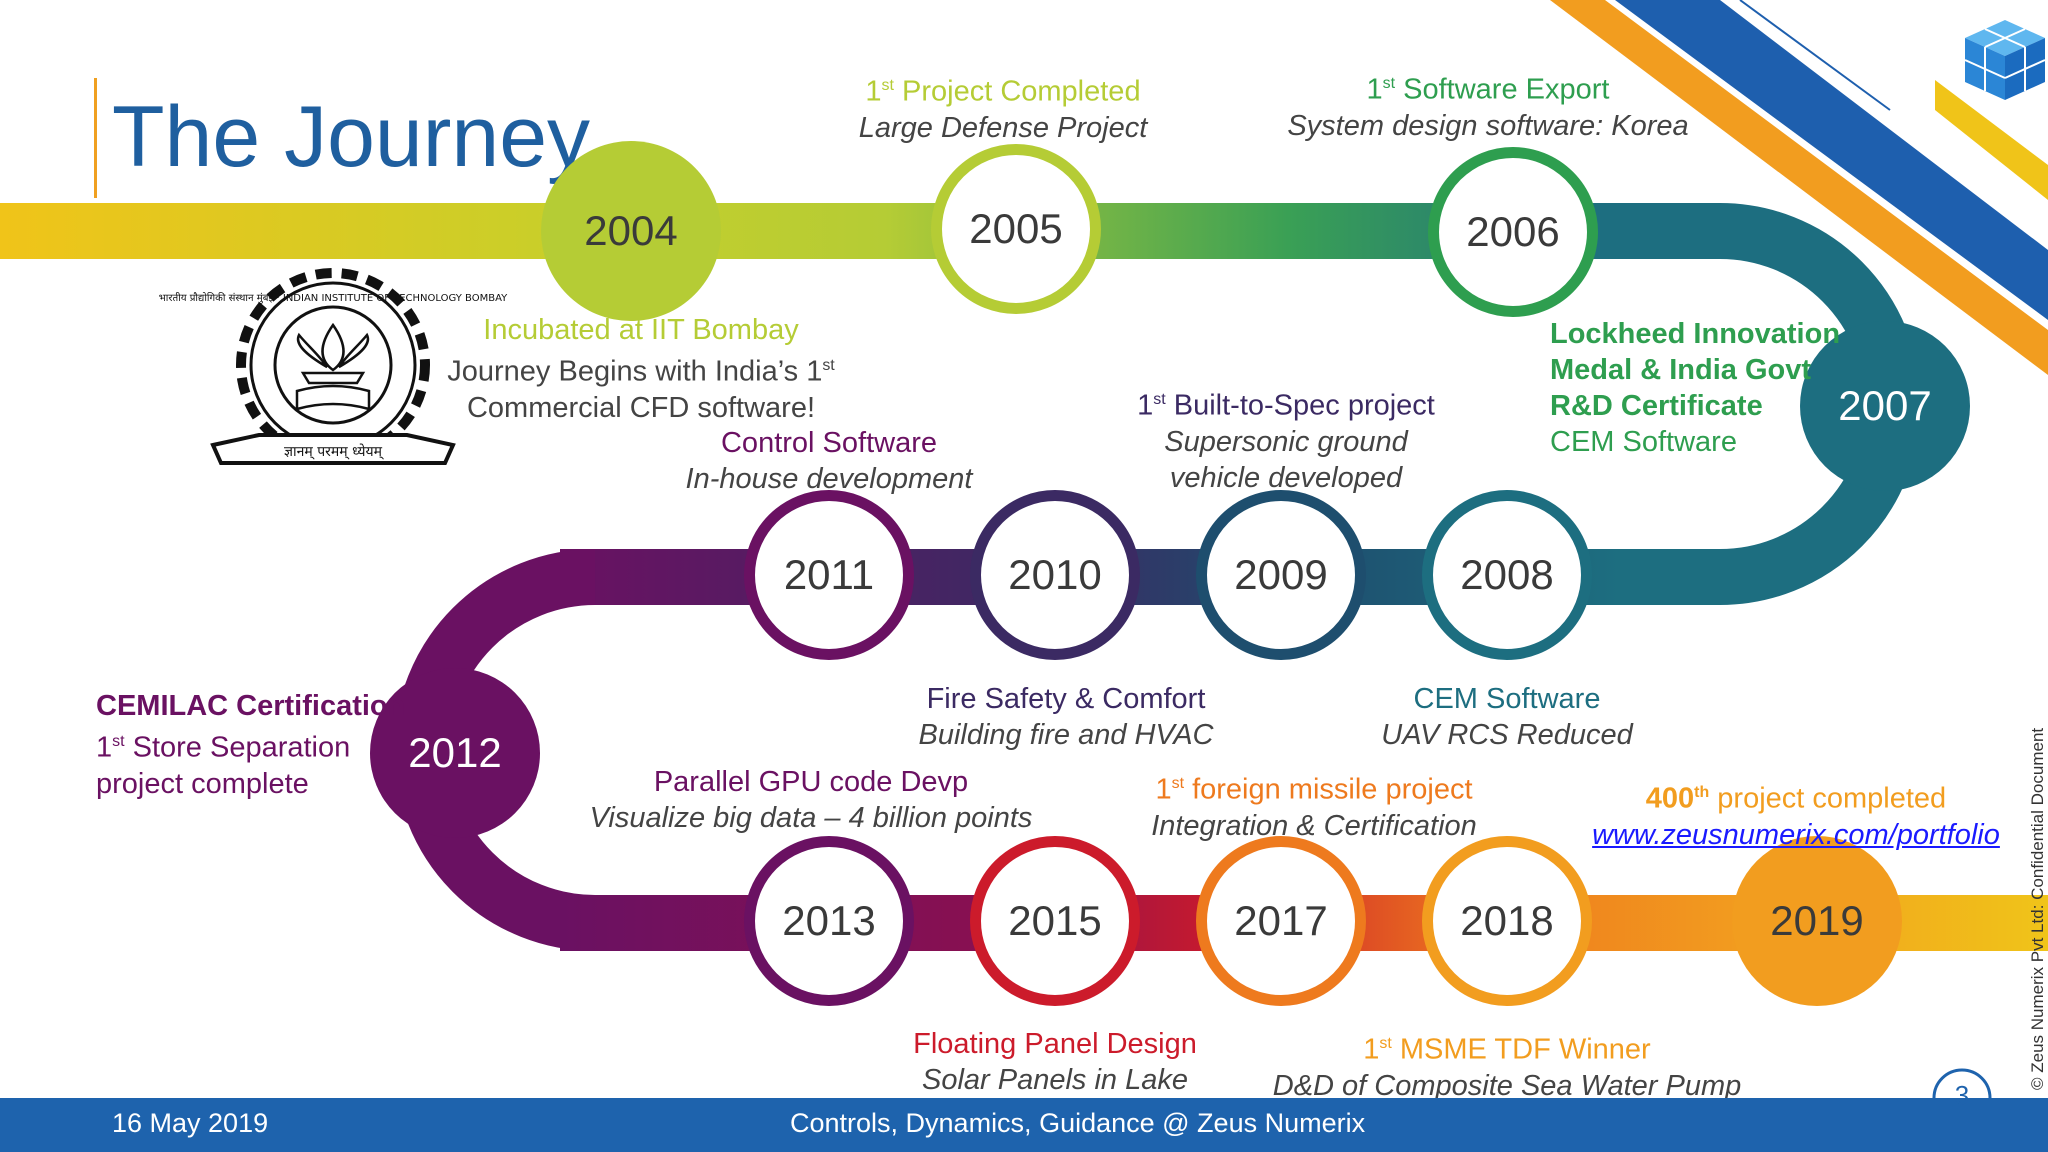 The width and height of the screenshot is (2048, 1152). What do you see at coordinates (641, 371) in the screenshot?
I see `milestone-2004-line1: Journey Begins with India’s 1st` at bounding box center [641, 371].